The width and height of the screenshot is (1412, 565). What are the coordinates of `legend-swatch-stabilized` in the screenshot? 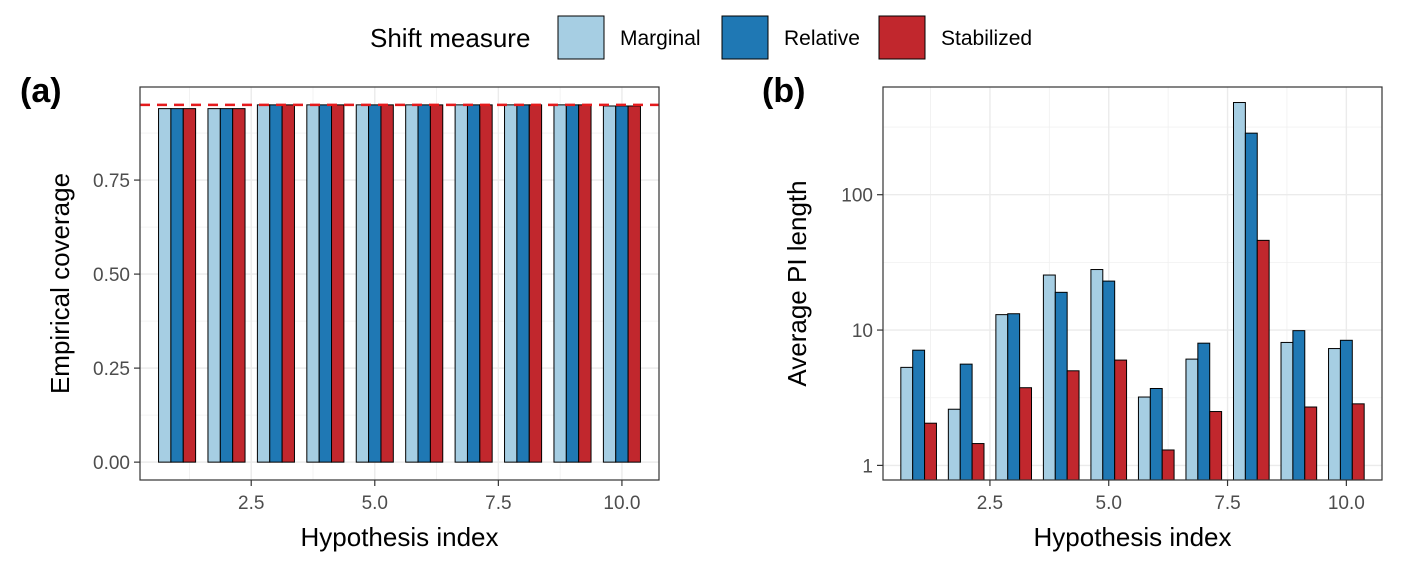 It's located at (902, 37).